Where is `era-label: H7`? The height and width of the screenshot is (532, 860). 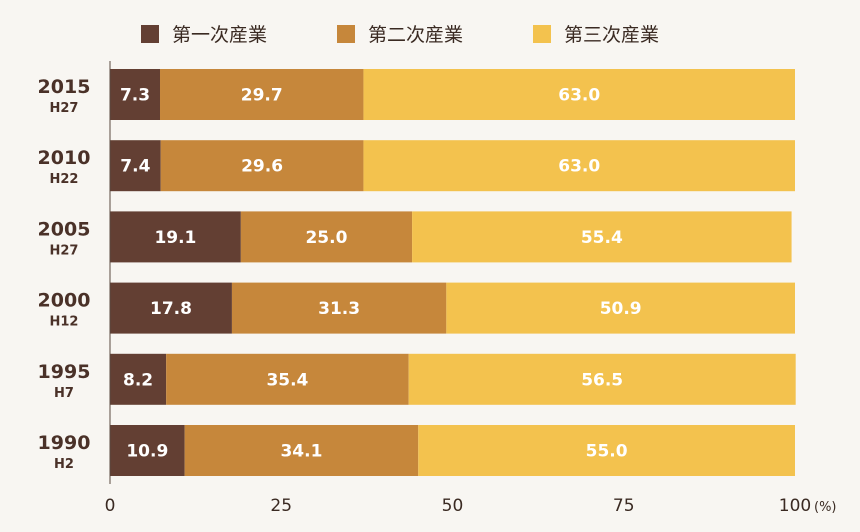
era-label: H7 is located at coordinates (64, 393).